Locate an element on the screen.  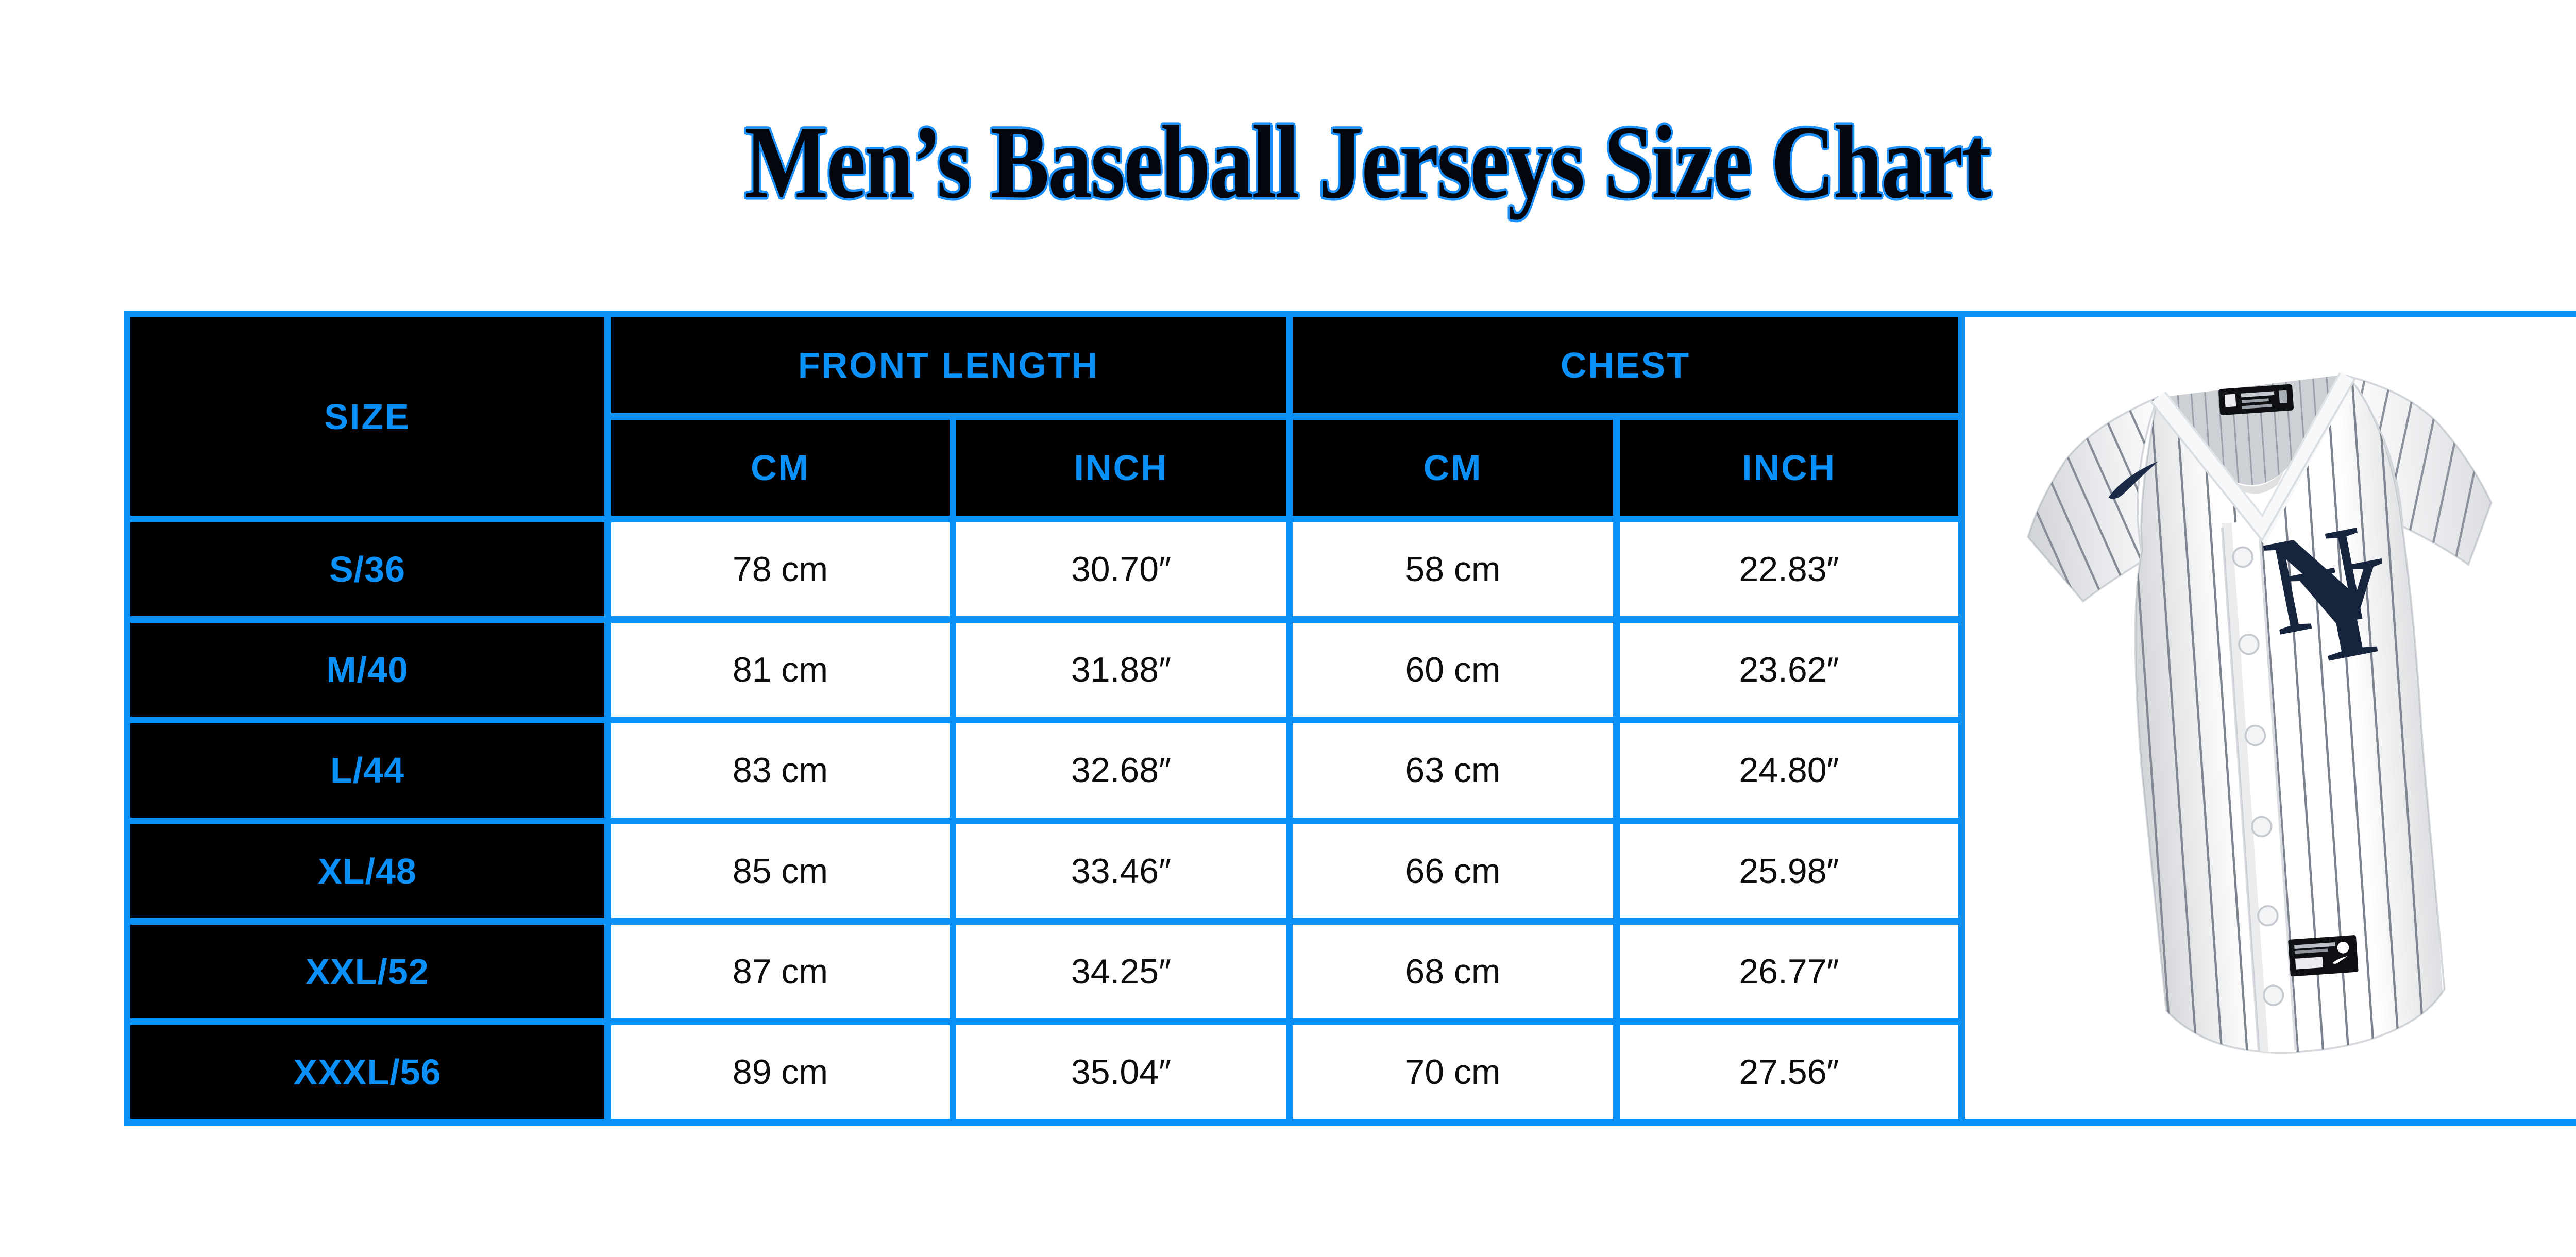
cell-chest-inch: 25.98″ is located at coordinates (1789, 871).